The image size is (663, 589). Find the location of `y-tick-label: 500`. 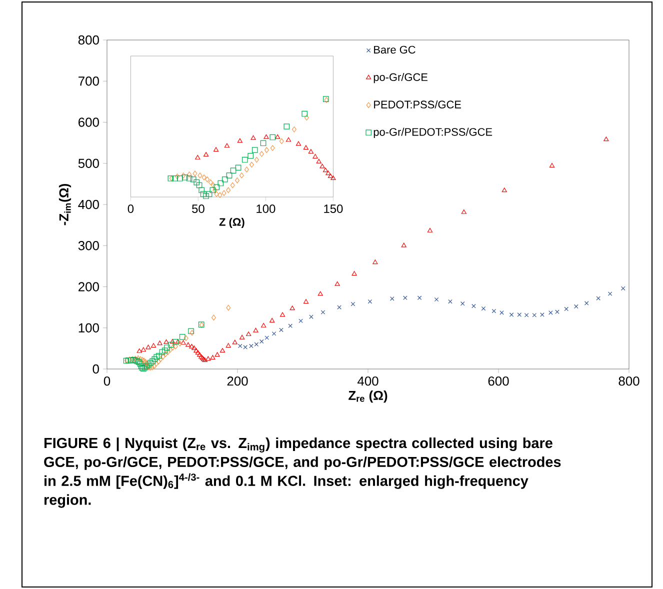

y-tick-label: 500 is located at coordinates (88, 163).